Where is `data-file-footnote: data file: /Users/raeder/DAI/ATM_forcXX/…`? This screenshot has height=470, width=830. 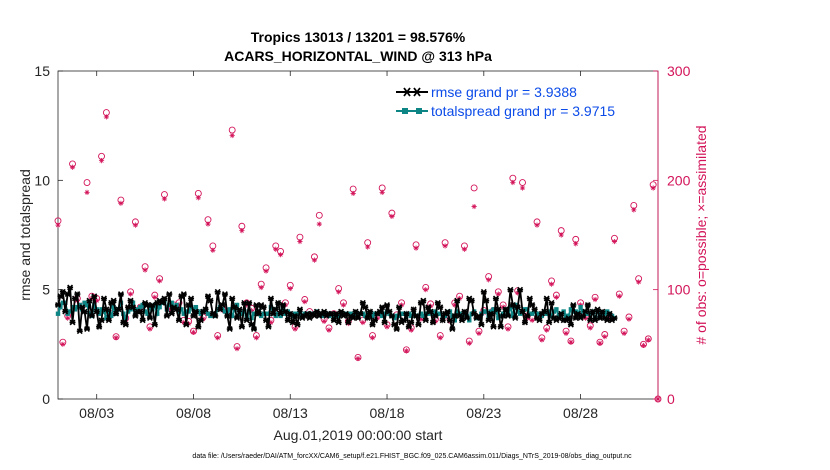
data-file-footnote: data file: /Users/raeder/DAI/ATM_forcXX/… is located at coordinates (412, 456).